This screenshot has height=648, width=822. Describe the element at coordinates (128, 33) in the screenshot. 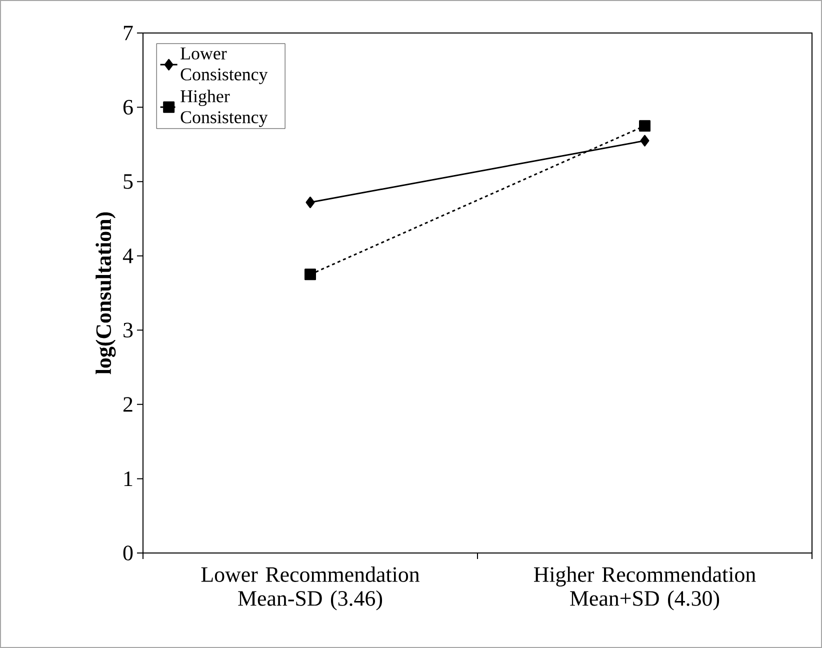

I see `y-tick-label: 7` at that location.